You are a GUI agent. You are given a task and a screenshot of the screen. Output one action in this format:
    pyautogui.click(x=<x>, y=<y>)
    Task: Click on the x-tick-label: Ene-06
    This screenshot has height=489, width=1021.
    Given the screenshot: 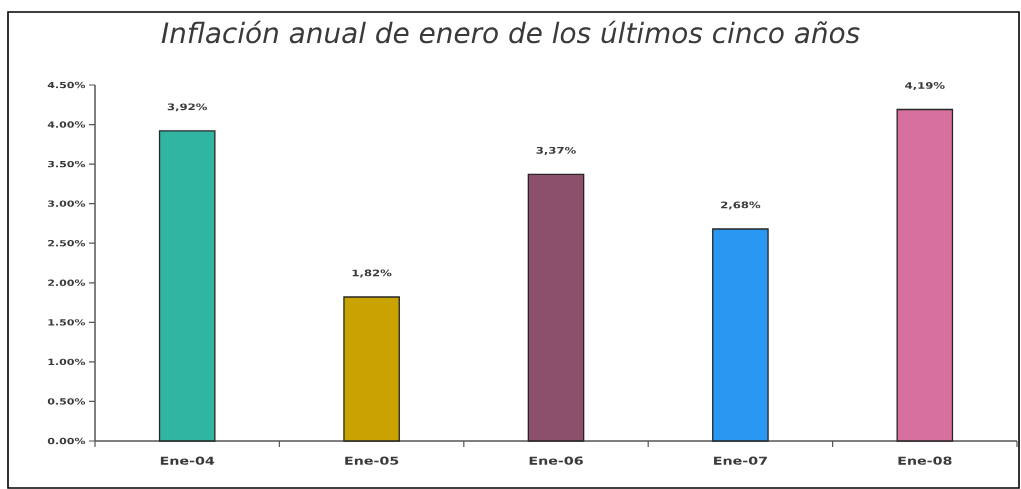 What is the action you would take?
    pyautogui.click(x=556, y=460)
    